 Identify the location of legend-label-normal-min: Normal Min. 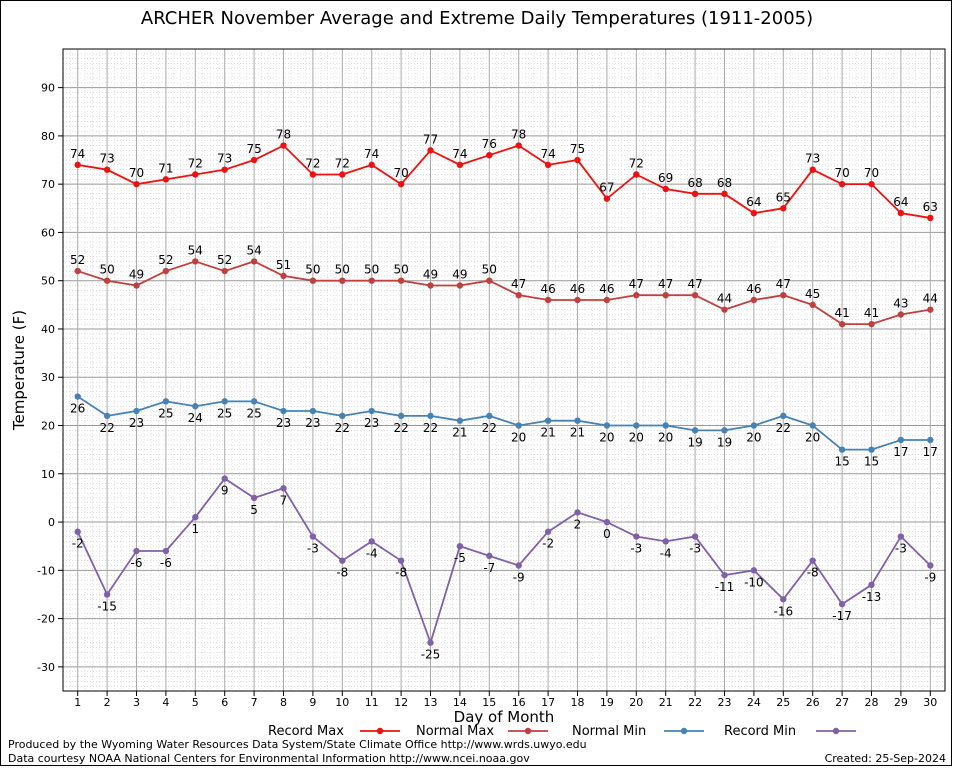
(609, 731).